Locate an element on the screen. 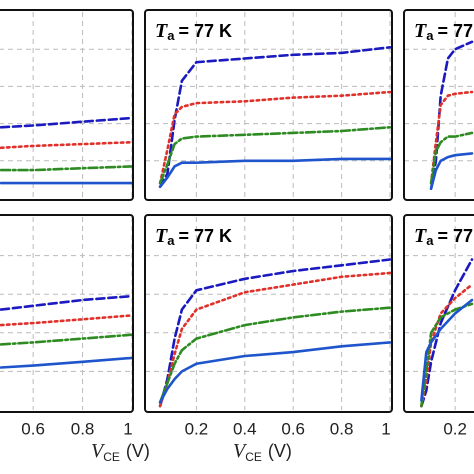 This screenshot has height=474, width=474. panel: 0.2 Ta= 77 K is located at coordinates (438, 326).